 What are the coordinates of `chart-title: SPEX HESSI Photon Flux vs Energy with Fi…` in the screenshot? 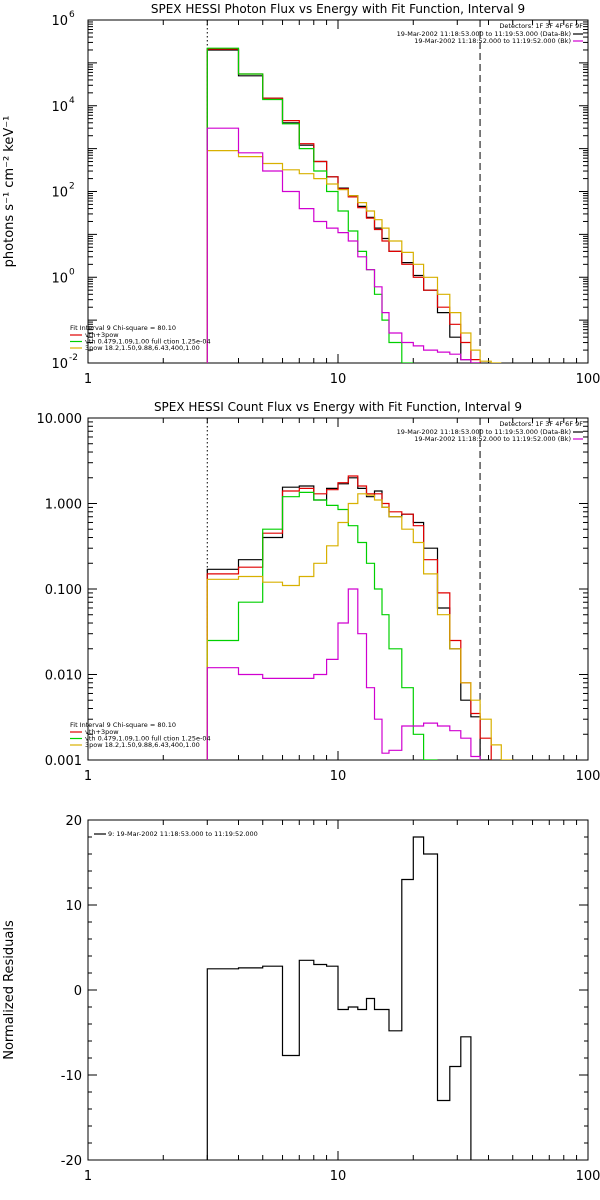 It's located at (338, 9).